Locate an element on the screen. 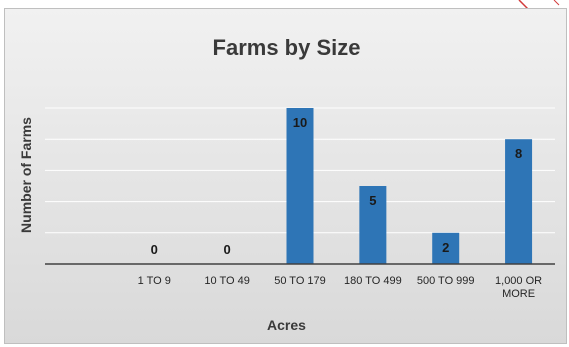 This screenshot has height=347, width=569. x-tick-label: 500 TO 999 is located at coordinates (445, 281).